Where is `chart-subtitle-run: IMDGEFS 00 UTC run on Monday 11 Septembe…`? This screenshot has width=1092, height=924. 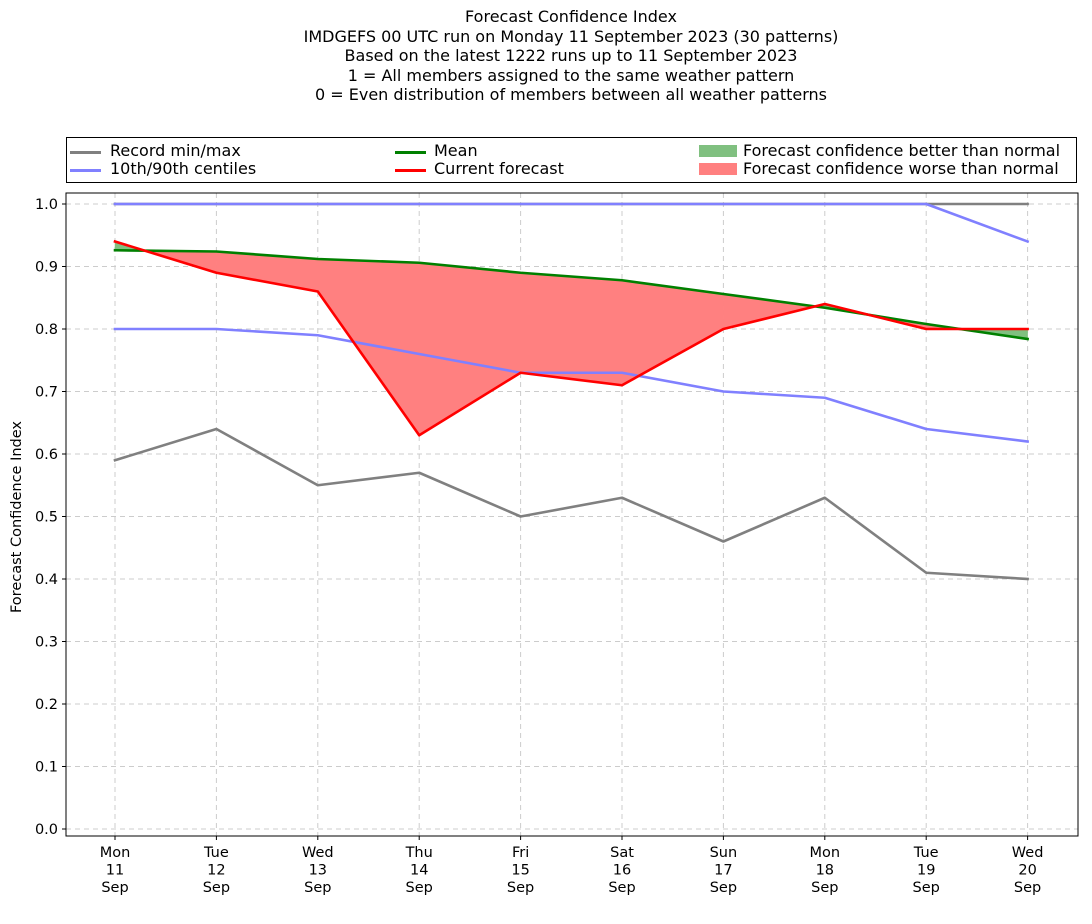
chart-subtitle-run: IMDGEFS 00 UTC run on Monday 11 Septembe… is located at coordinates (571, 36).